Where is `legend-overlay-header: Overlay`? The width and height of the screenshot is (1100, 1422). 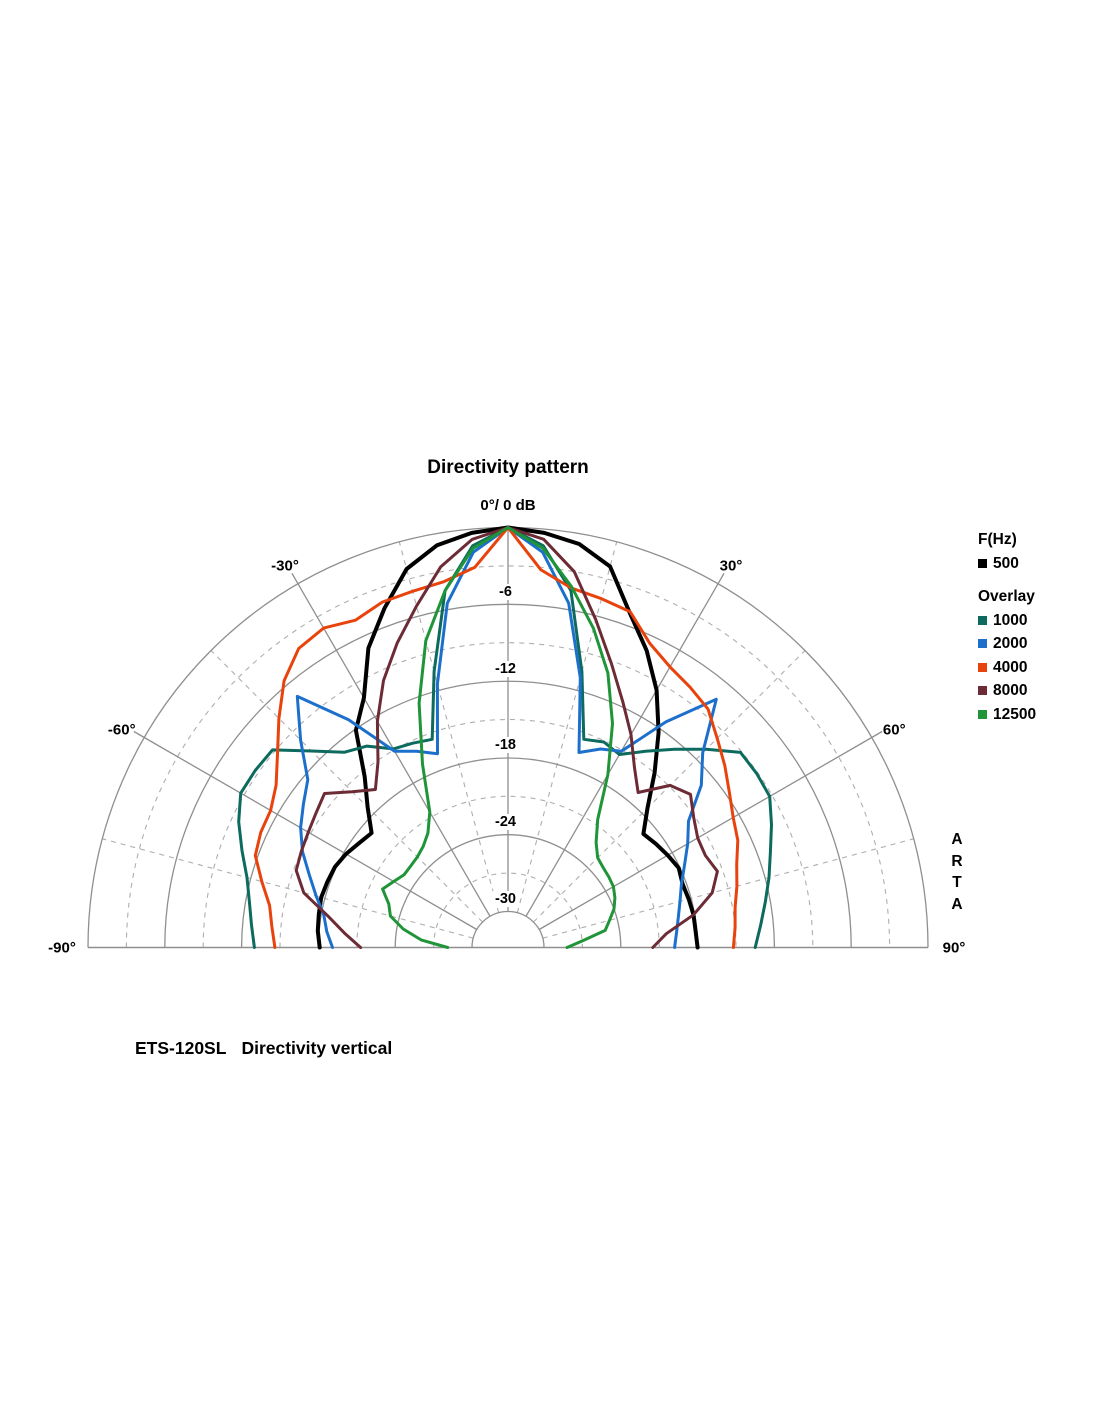
legend-overlay-header: Overlay is located at coordinates (1006, 596).